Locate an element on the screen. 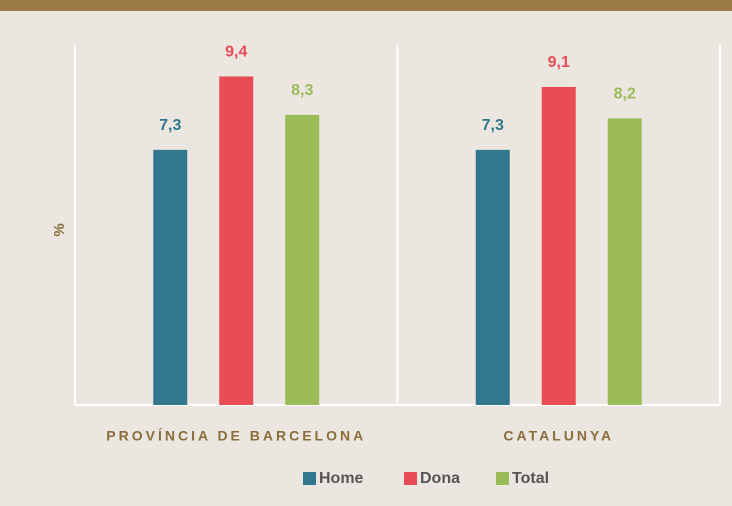 This screenshot has width=732, height=506. legend-label: Total is located at coordinates (530, 478).